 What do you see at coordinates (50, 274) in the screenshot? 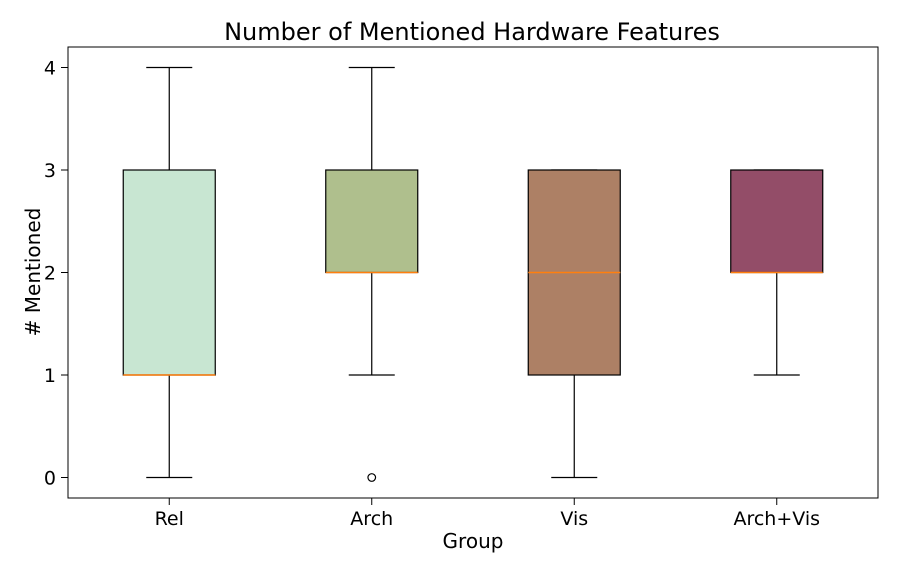
I see `y-tick-label: 2` at bounding box center [50, 274].